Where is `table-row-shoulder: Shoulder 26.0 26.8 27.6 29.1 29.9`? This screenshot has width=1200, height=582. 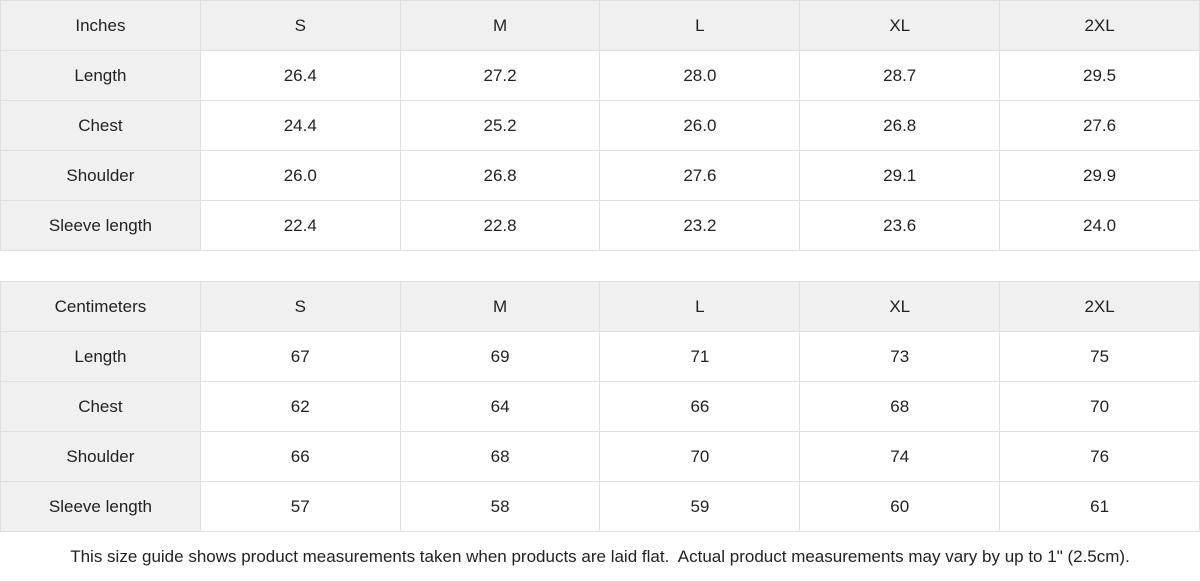
table-row-shoulder: Shoulder 26.0 26.8 27.6 29.1 29.9 is located at coordinates (600, 175).